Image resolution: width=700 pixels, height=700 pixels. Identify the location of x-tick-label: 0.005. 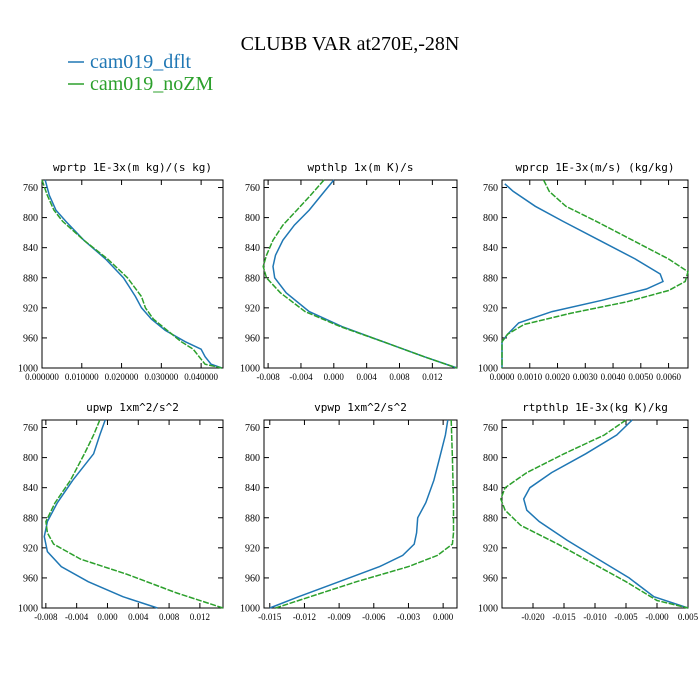
(688, 617).